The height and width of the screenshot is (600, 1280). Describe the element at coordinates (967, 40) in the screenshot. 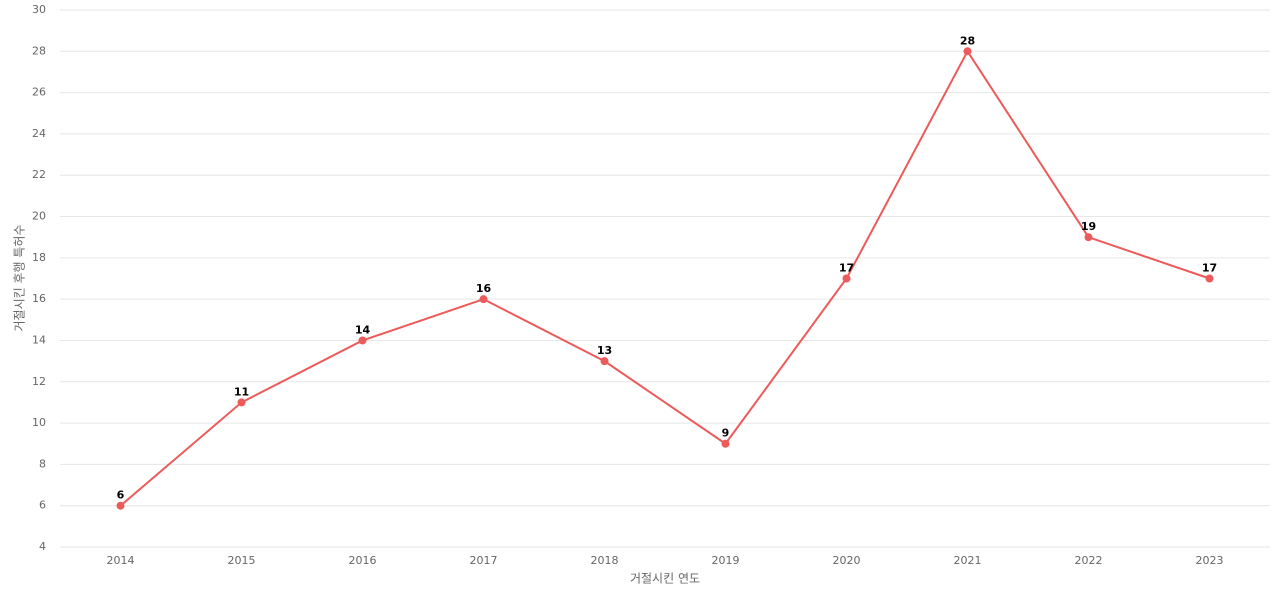

I see `data-label: 28` at that location.